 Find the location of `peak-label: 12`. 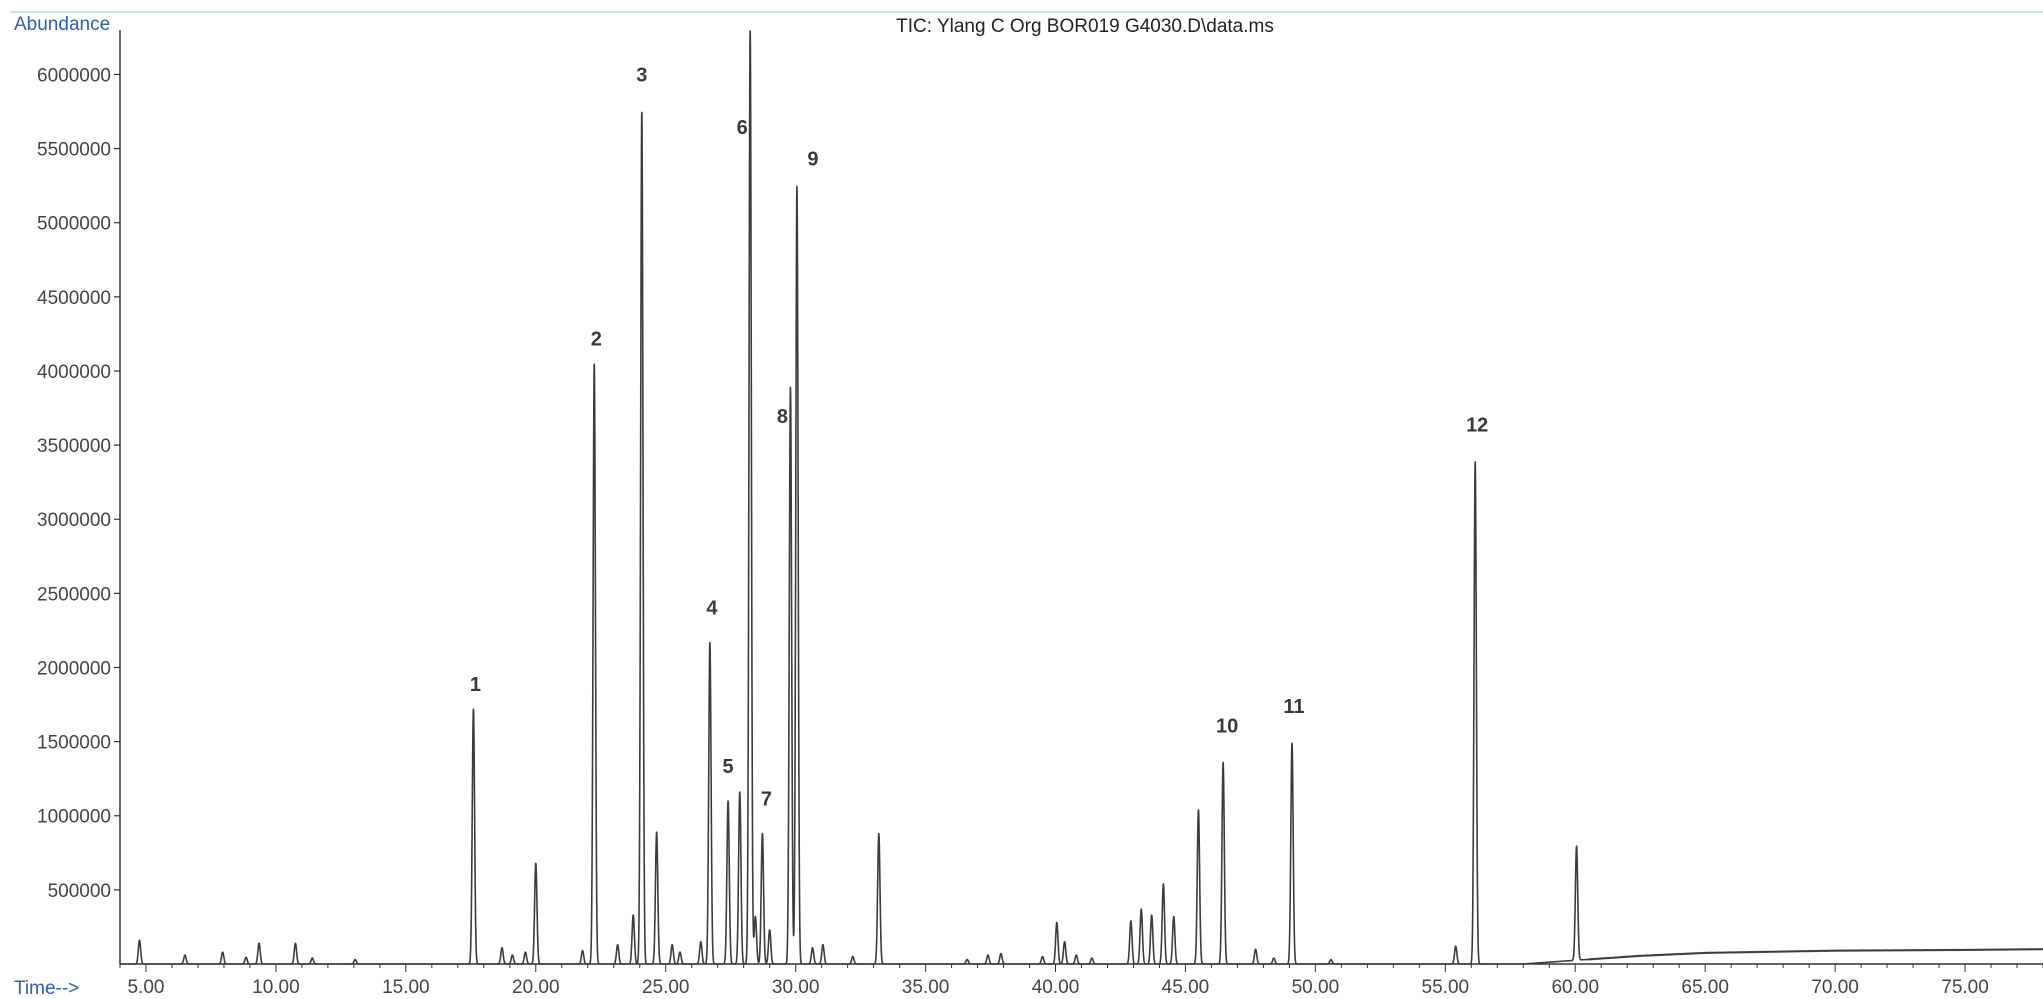

peak-label: 12 is located at coordinates (1477, 425).